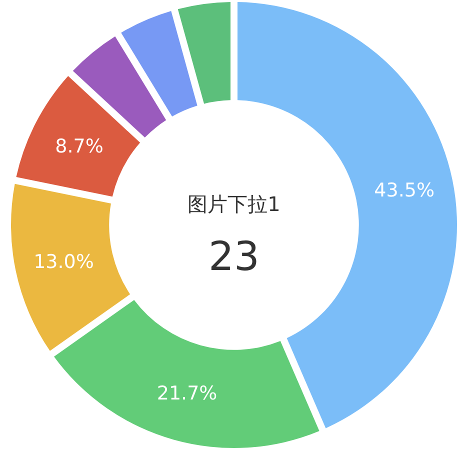 The image size is (460, 450). Describe the element at coordinates (404, 191) in the screenshot. I see `data-label: 43.5%` at that location.